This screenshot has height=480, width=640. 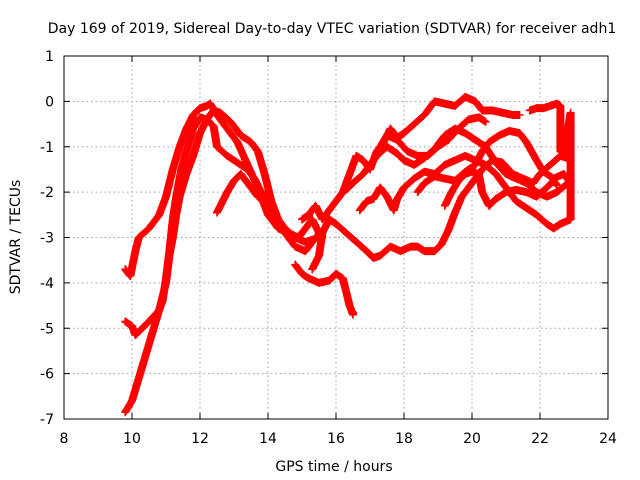 What do you see at coordinates (47, 329) in the screenshot?
I see `y-tick-label: -5` at bounding box center [47, 329].